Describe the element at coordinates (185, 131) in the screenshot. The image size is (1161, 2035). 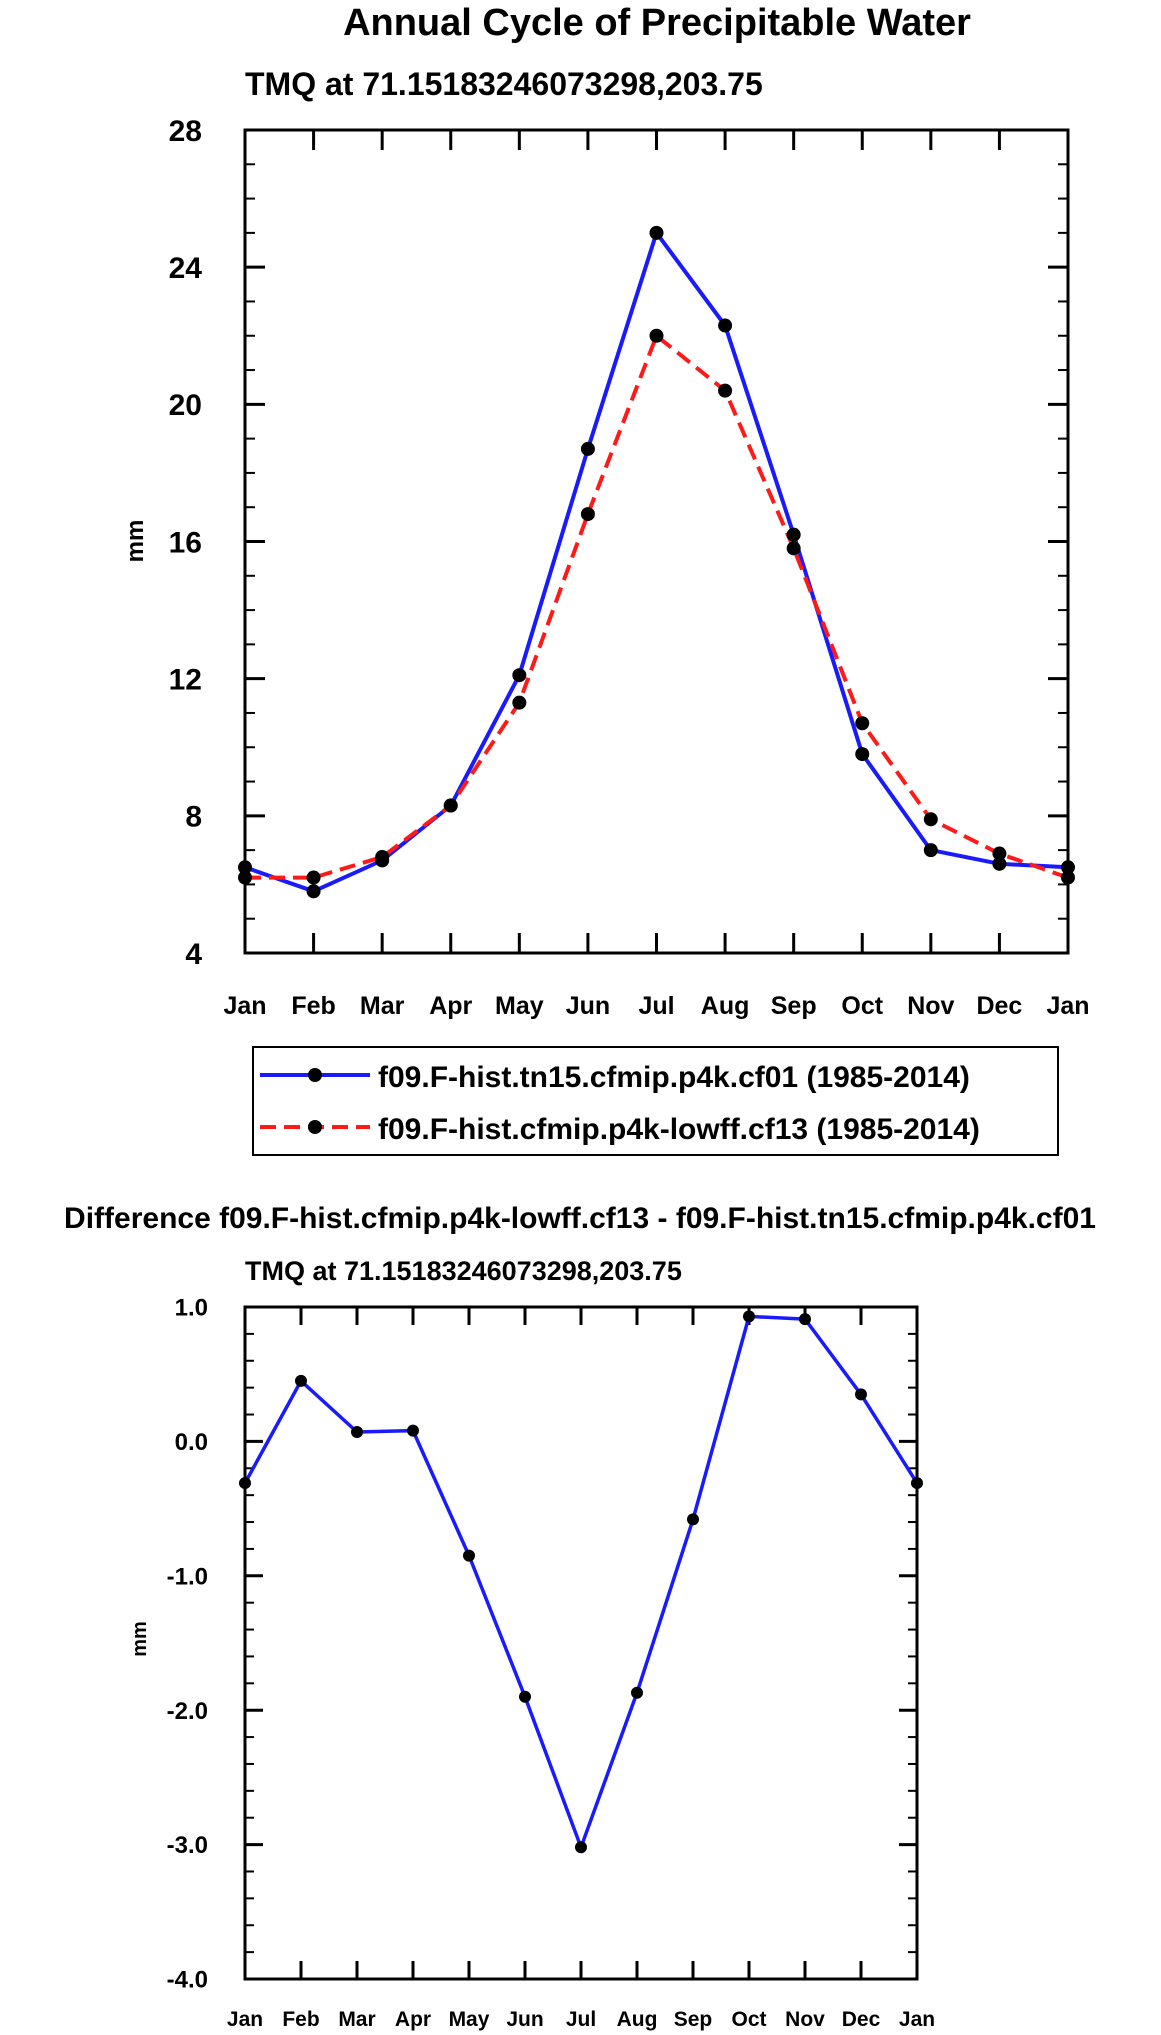
I see `y-tick-label: 28` at that location.